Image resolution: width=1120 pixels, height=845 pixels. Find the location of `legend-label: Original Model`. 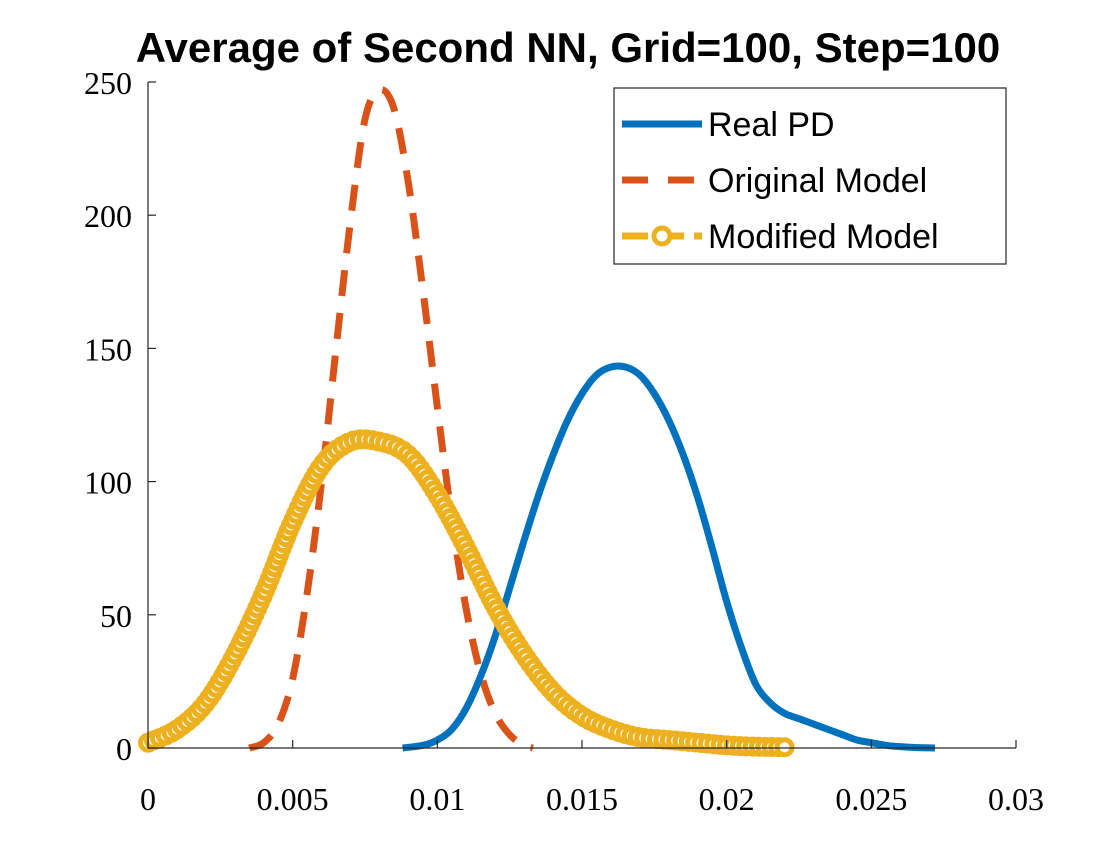

legend-label: Original Model is located at coordinates (817, 181).